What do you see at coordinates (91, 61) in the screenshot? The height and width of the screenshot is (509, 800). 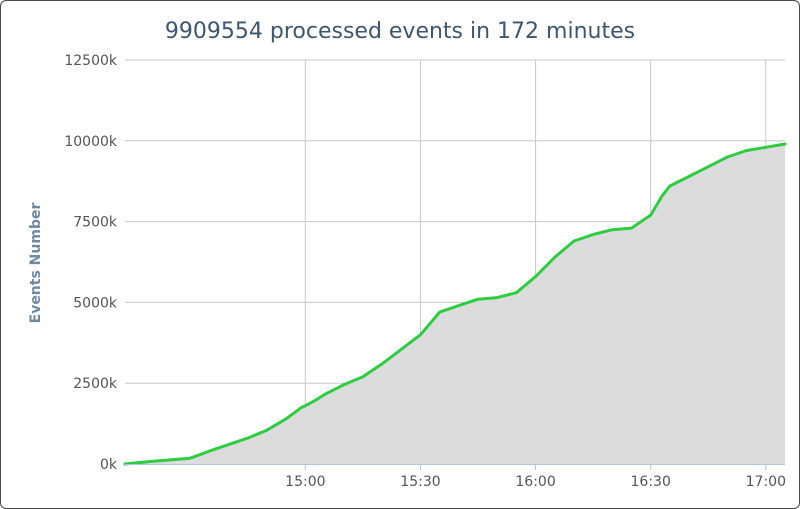 I see `y-tick-label: 12500k` at bounding box center [91, 61].